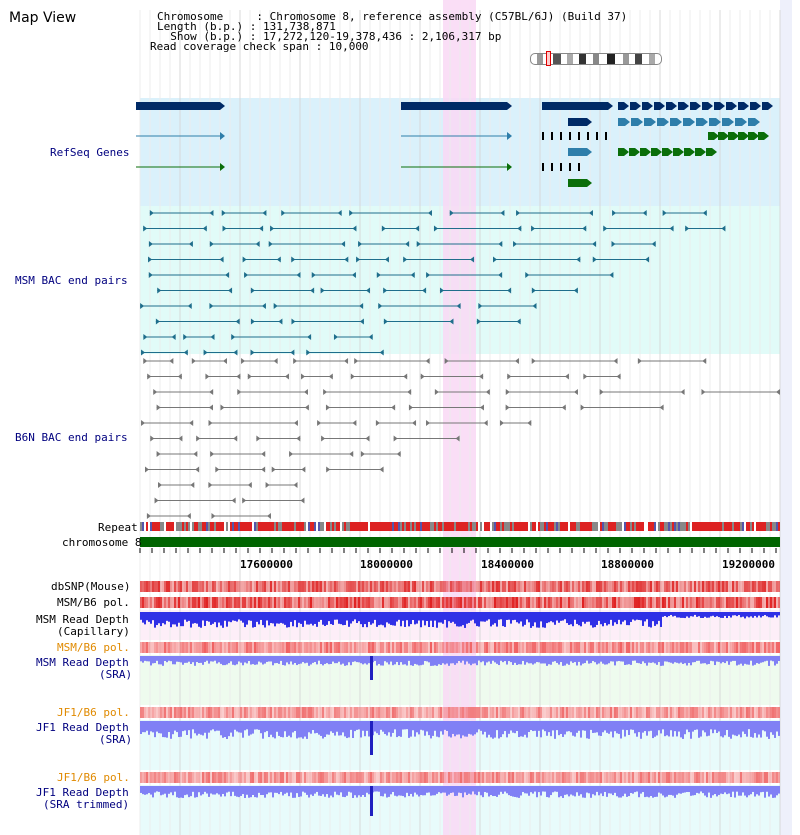 Image resolution: width=800 pixels, height=835 pixels. What do you see at coordinates (71, 437) in the screenshot?
I see `track-label-b6n-bac: B6N BAC end pairs` at bounding box center [71, 437].